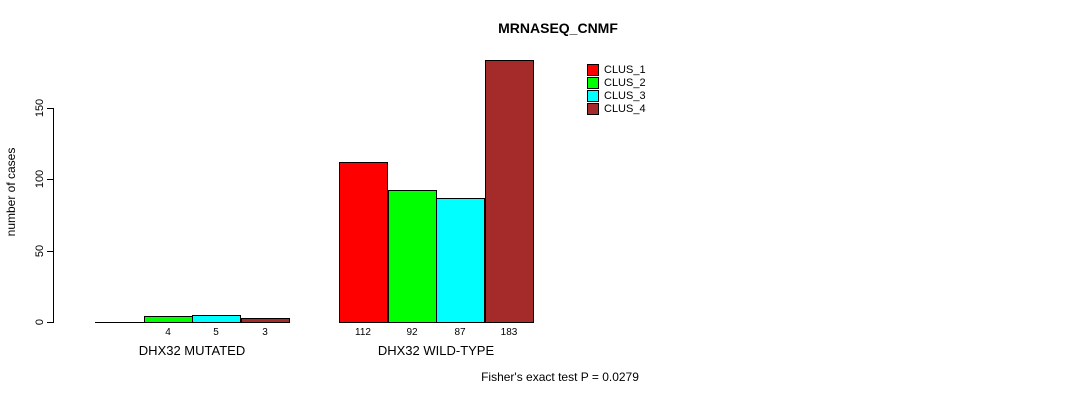  I want to click on bar-clus_1-wildtype, so click(363, 242).